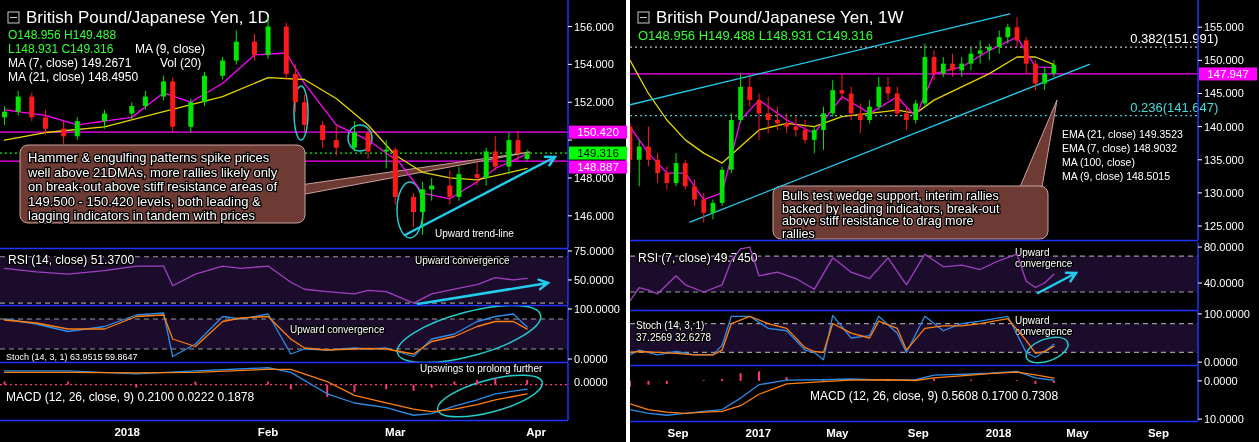 This screenshot has height=442, width=1259. Describe the element at coordinates (1224, 27) in the screenshot. I see `y-tick-label: 155.000` at that location.